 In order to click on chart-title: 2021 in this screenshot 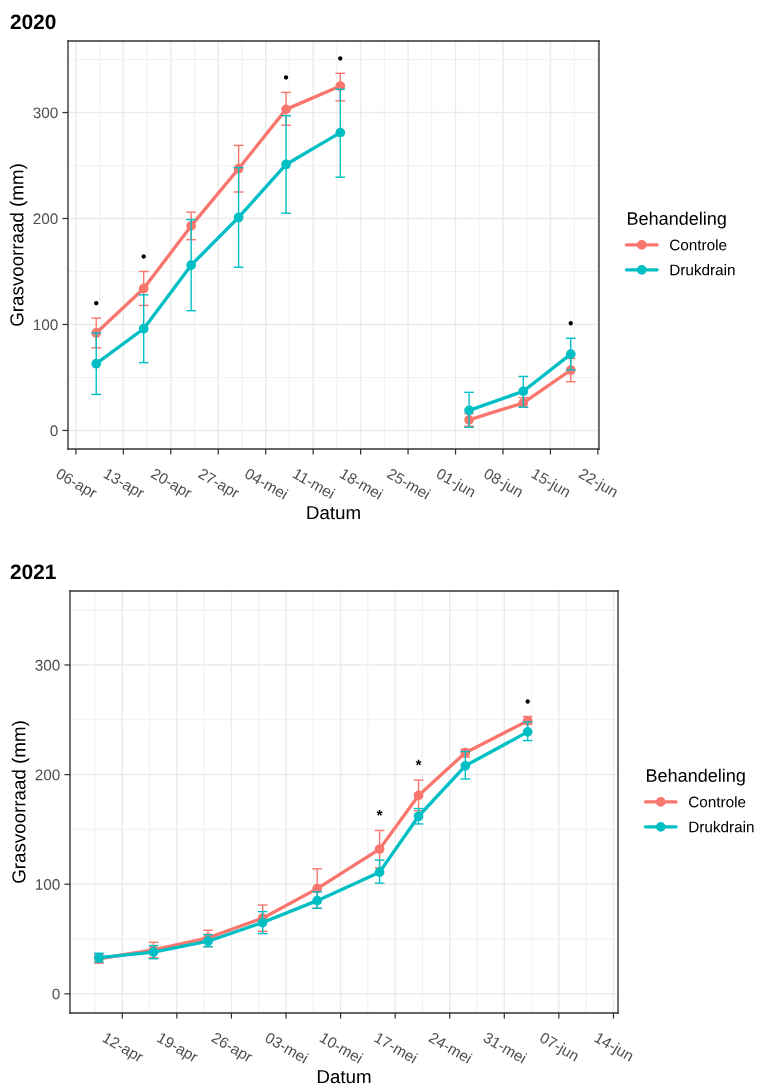, I will do `click(33, 572)`.